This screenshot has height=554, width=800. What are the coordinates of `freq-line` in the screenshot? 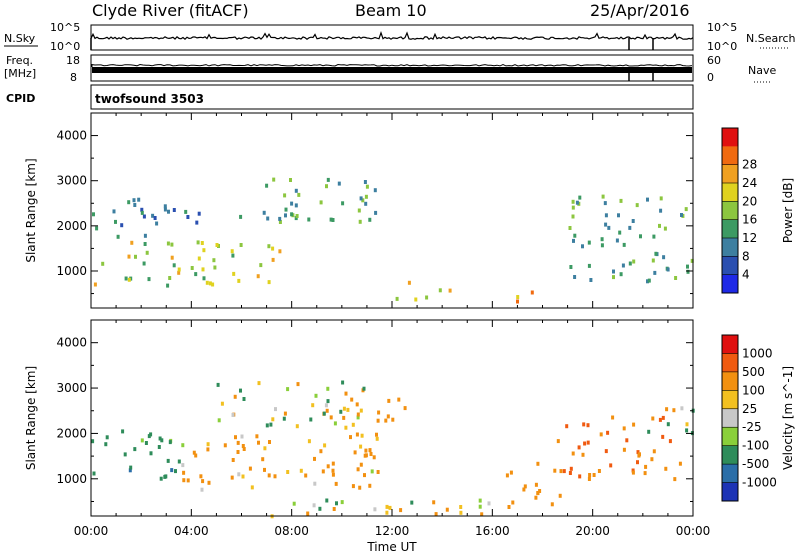 It's located at (392, 65).